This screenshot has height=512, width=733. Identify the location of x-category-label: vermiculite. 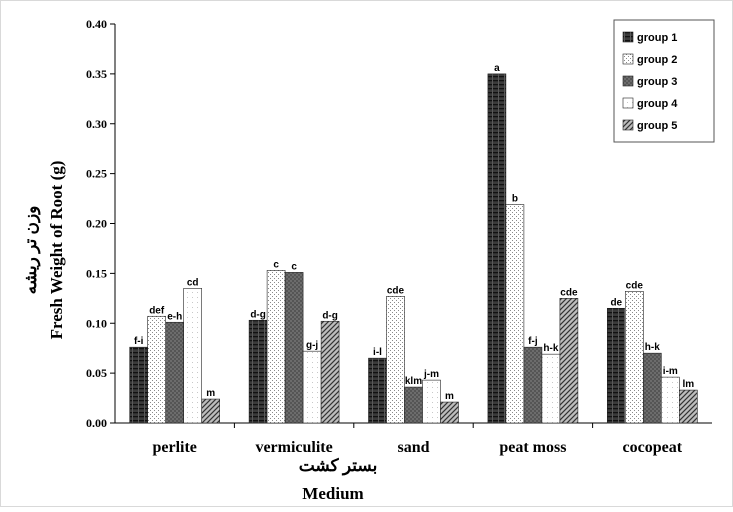
(293, 447).